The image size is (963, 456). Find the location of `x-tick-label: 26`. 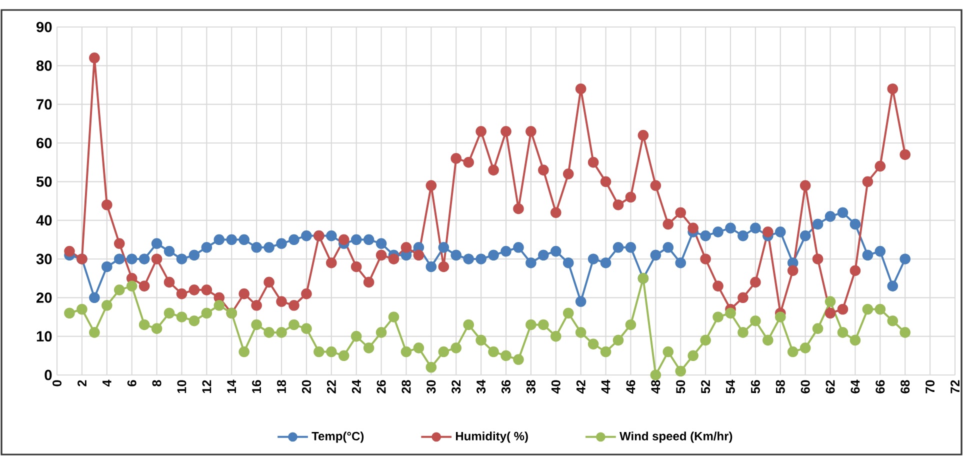

x-tick-label: 26 is located at coordinates (381, 387).